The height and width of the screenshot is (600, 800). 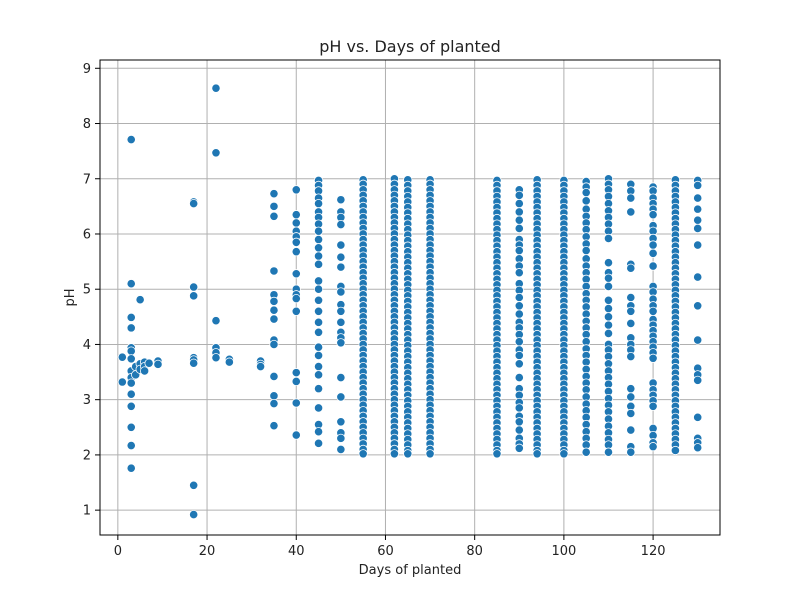 I want to click on y-tick-label: 4, so click(x=87, y=345).